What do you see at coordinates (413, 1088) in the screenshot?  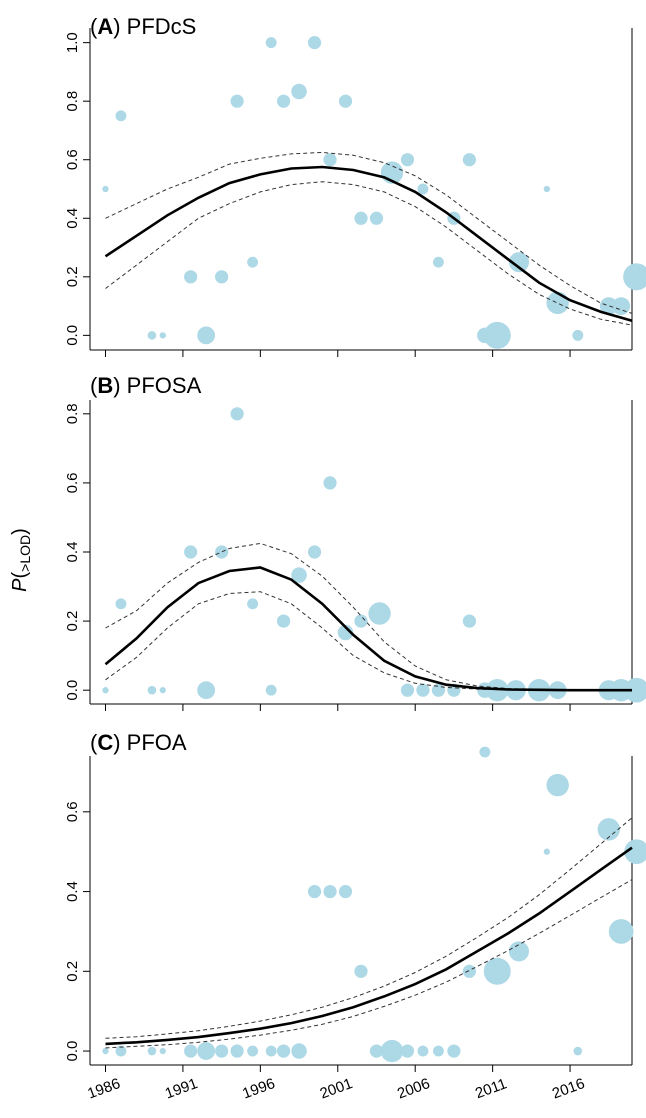 I see `x-tick-label: 2006` at bounding box center [413, 1088].